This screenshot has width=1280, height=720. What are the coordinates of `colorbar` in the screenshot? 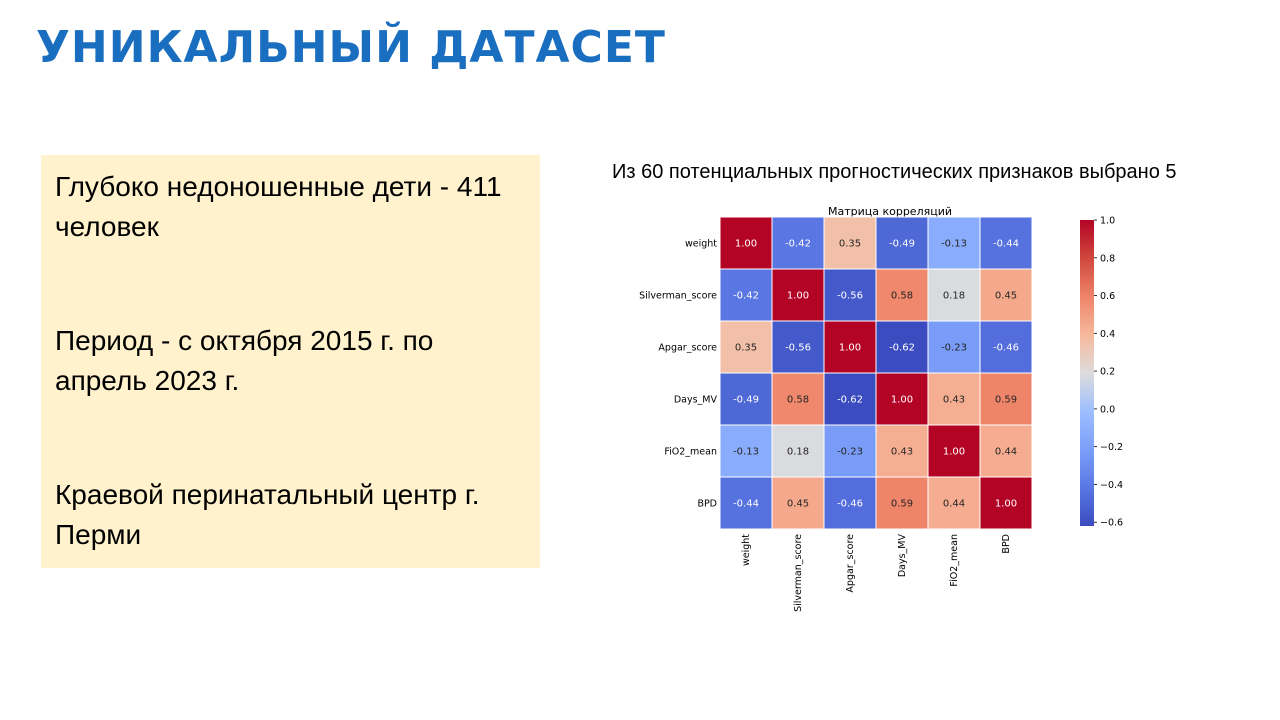 It's located at (1087, 373).